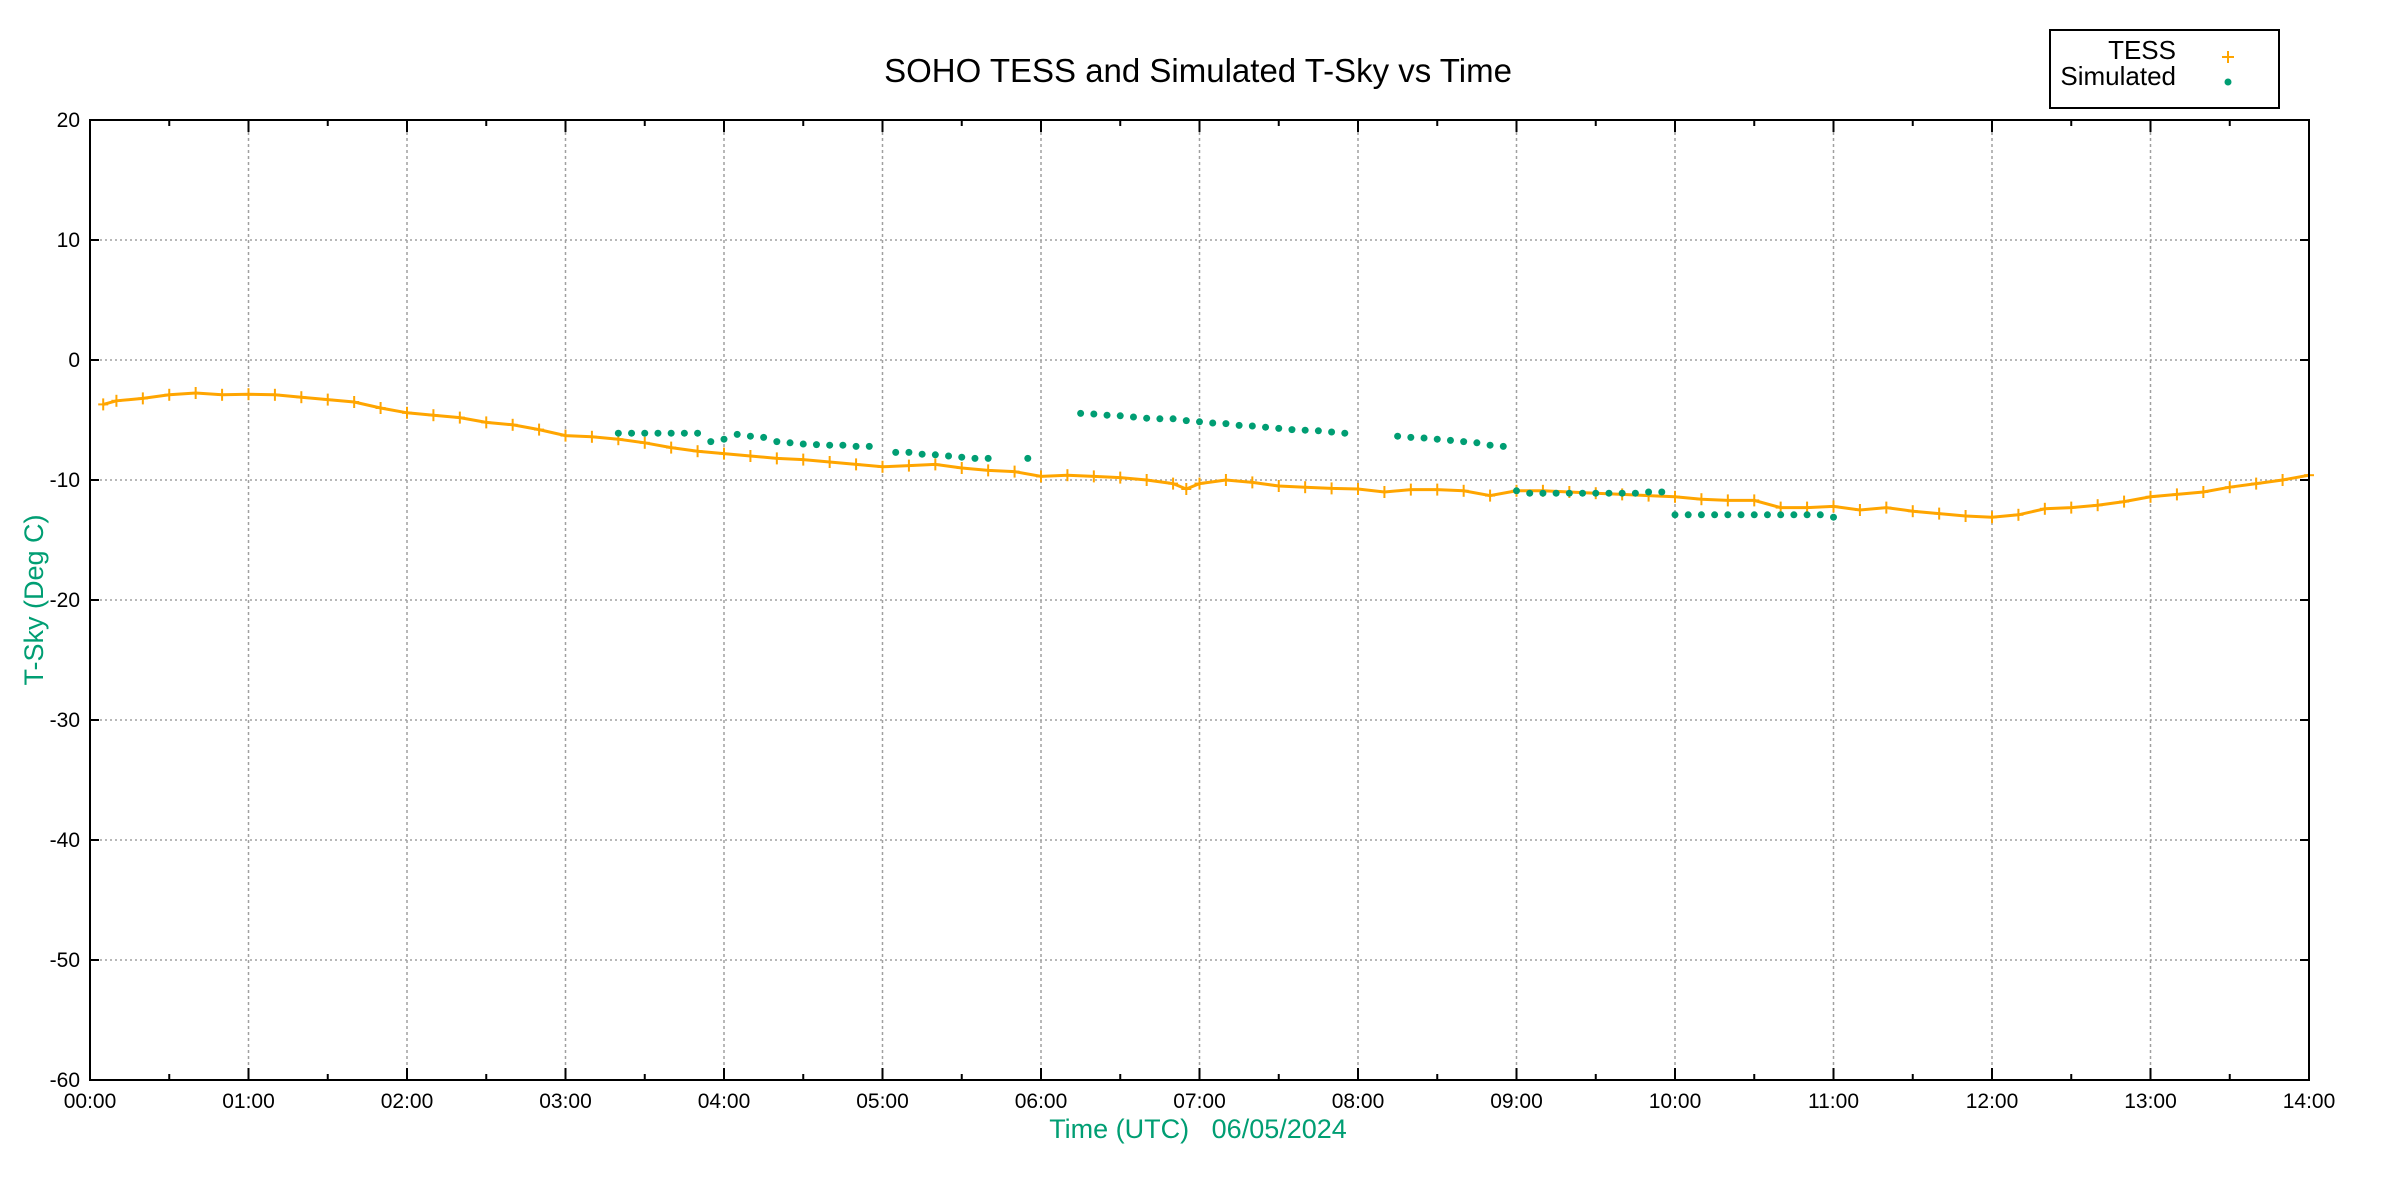 The height and width of the screenshot is (1200, 2400). Describe the element at coordinates (2150, 1101) in the screenshot. I see `x-tick-label: 13:00` at that location.